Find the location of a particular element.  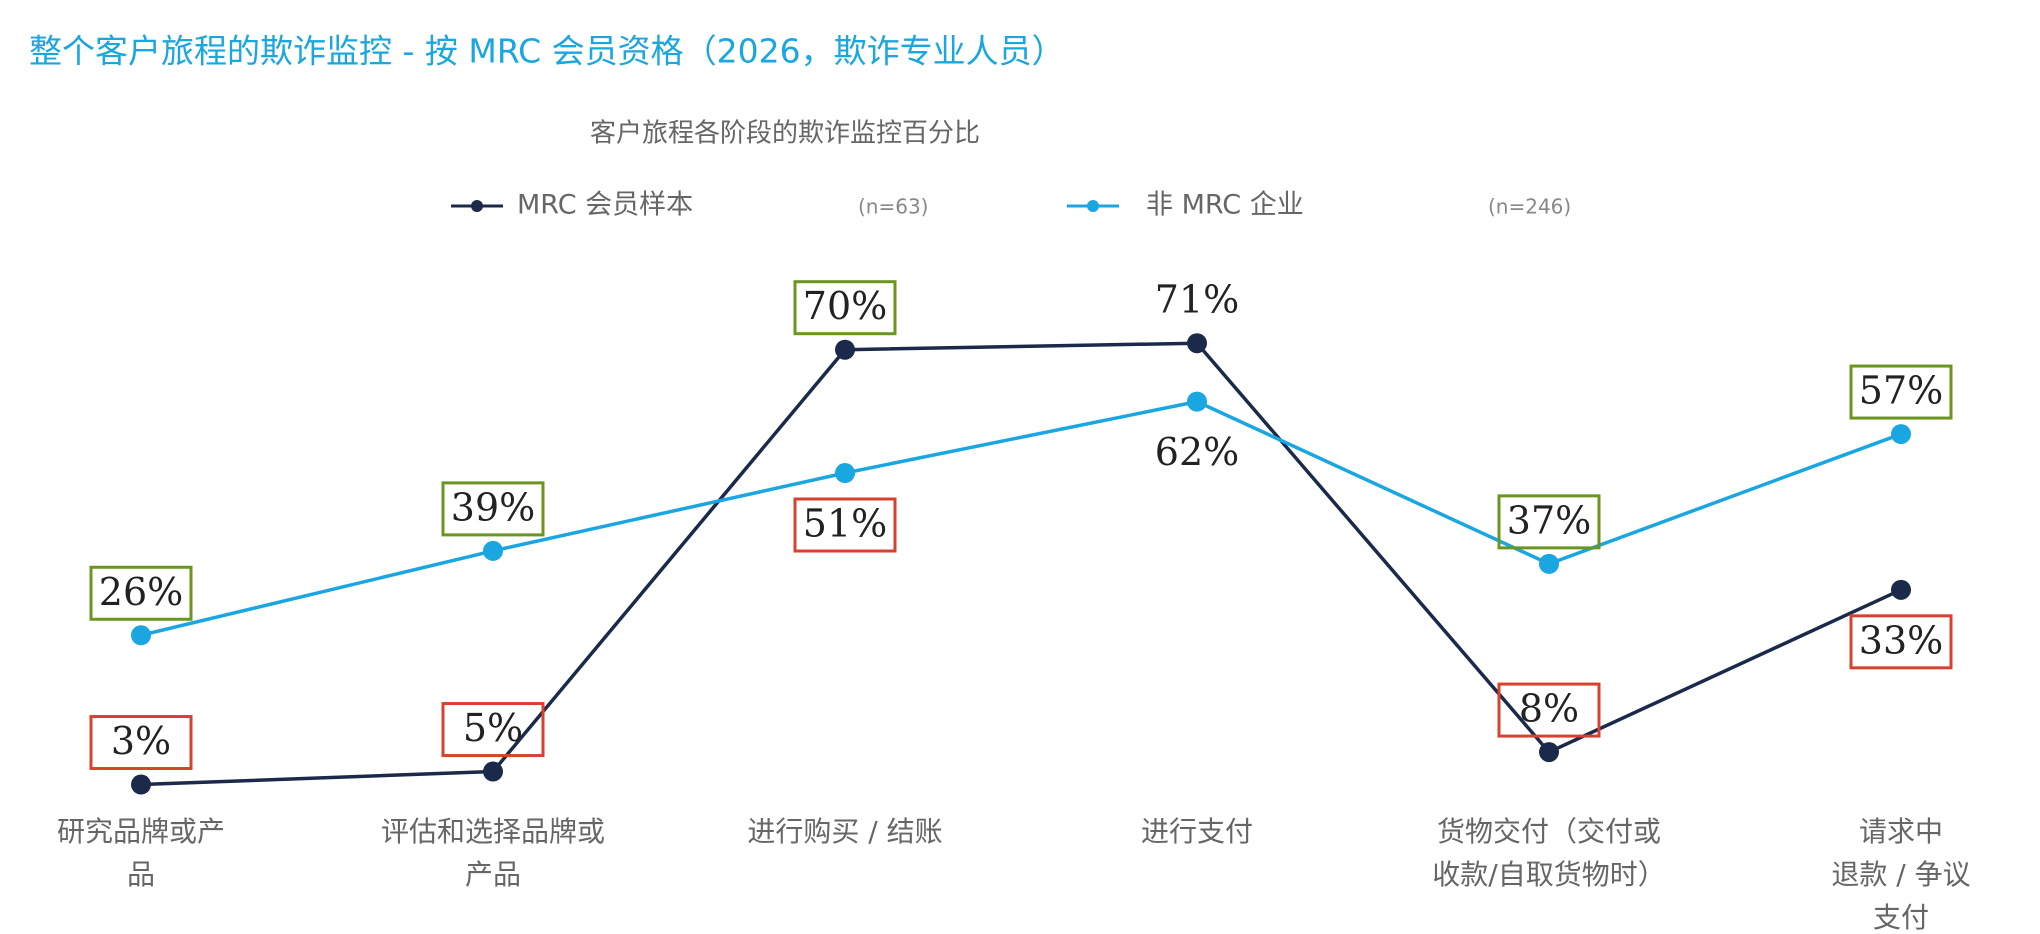

data-label: 5% is located at coordinates (493, 728).